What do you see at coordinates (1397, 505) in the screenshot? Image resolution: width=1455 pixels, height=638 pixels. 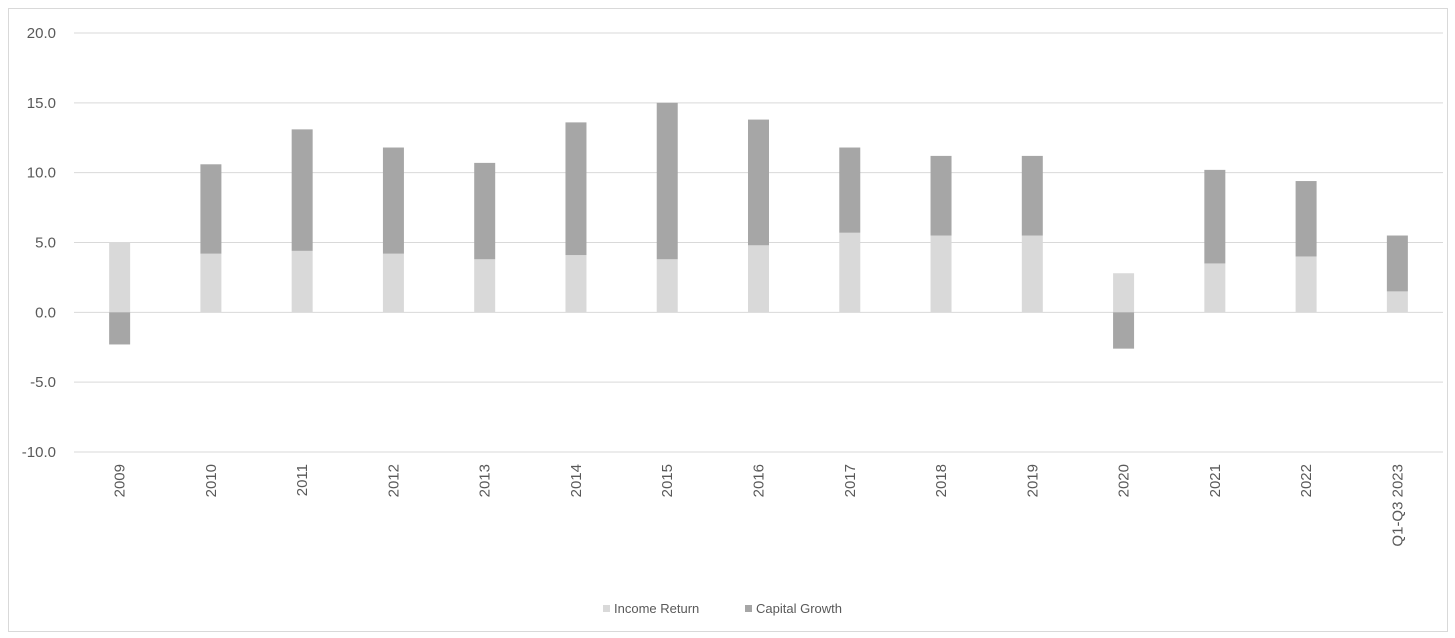 I see `x-tick-label: Q1-Q3 2023` at bounding box center [1397, 505].